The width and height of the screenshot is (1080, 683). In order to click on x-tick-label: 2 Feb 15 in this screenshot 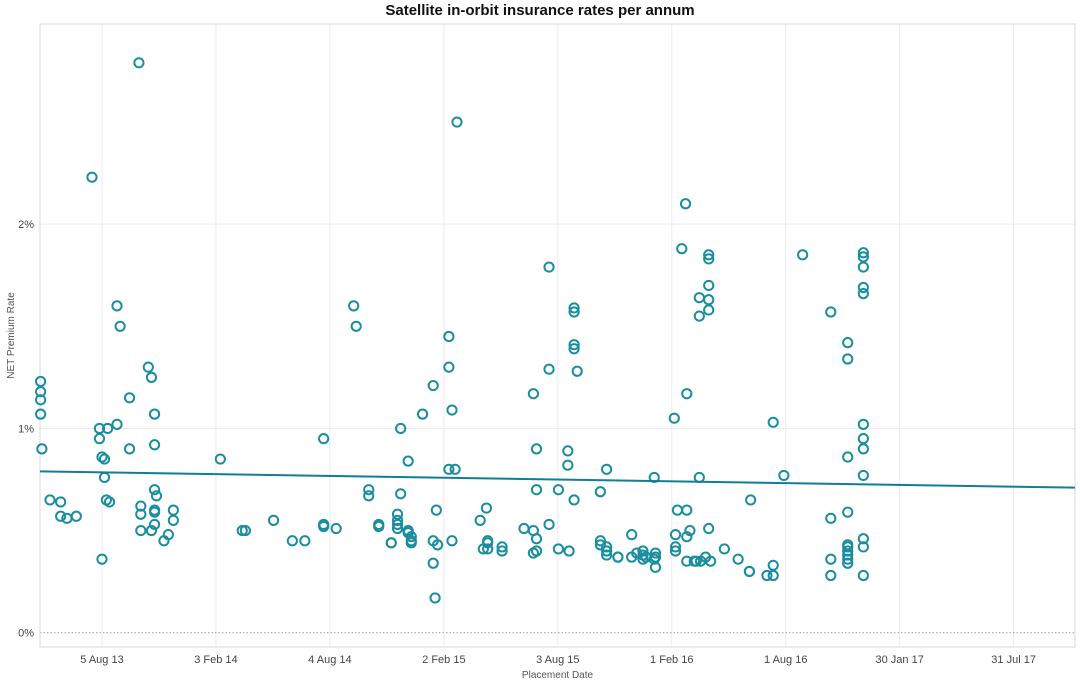, I will do `click(443, 660)`.